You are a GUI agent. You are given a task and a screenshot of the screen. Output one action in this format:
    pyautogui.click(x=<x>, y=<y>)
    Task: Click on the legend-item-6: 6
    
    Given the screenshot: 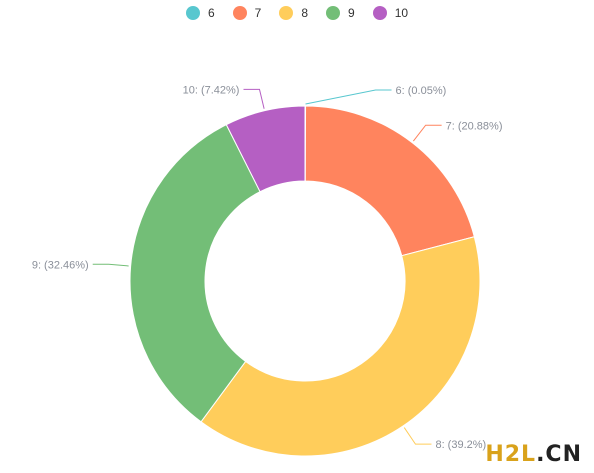 What is the action you would take?
    pyautogui.click(x=200, y=13)
    